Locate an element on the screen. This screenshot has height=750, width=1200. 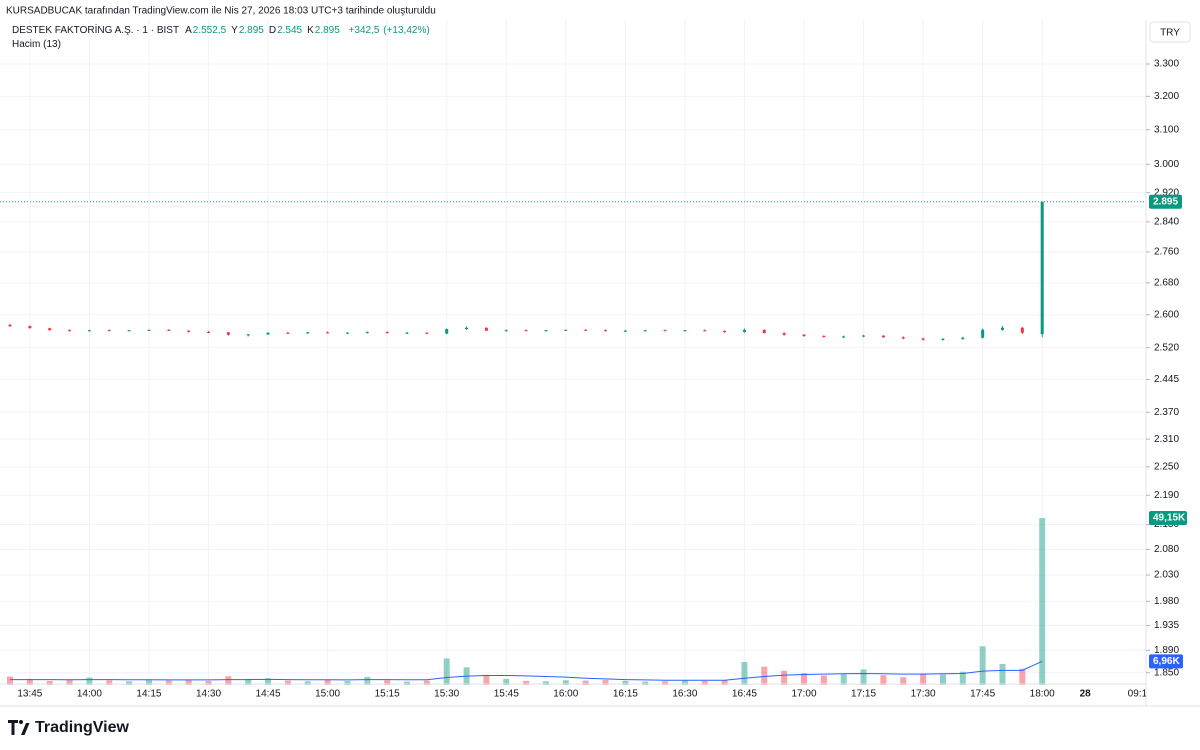
brand-logo is located at coordinates (19, 727).